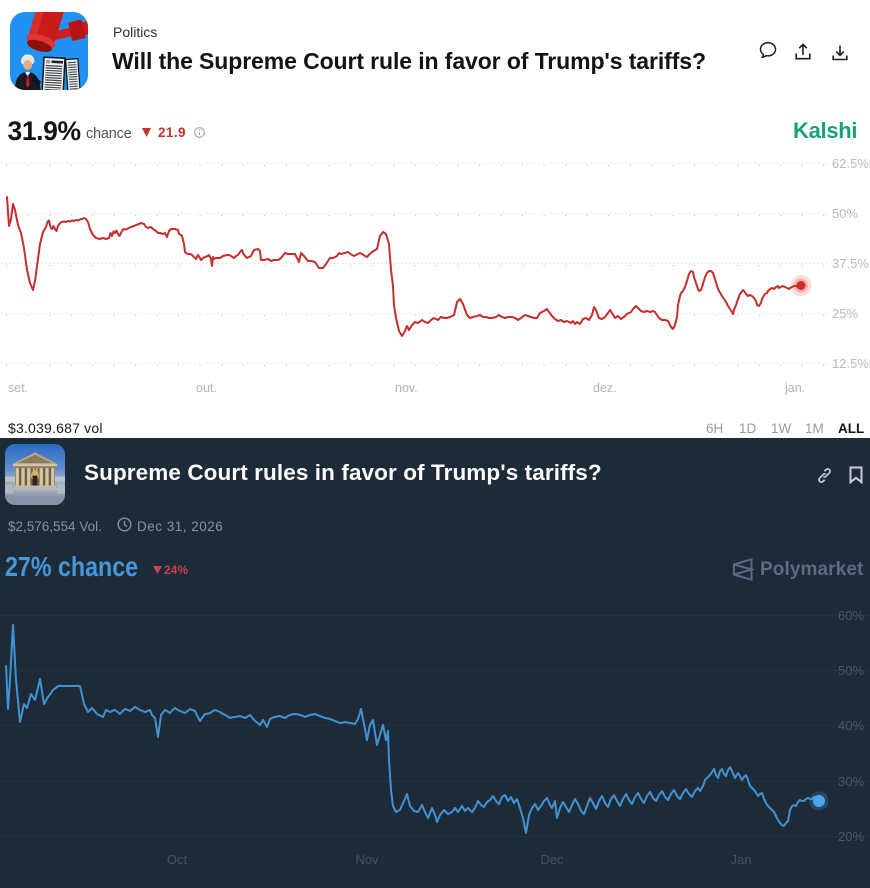 The width and height of the screenshot is (870, 888). Describe the element at coordinates (850, 263) in the screenshot. I see `svg-text: 37.5%` at that location.